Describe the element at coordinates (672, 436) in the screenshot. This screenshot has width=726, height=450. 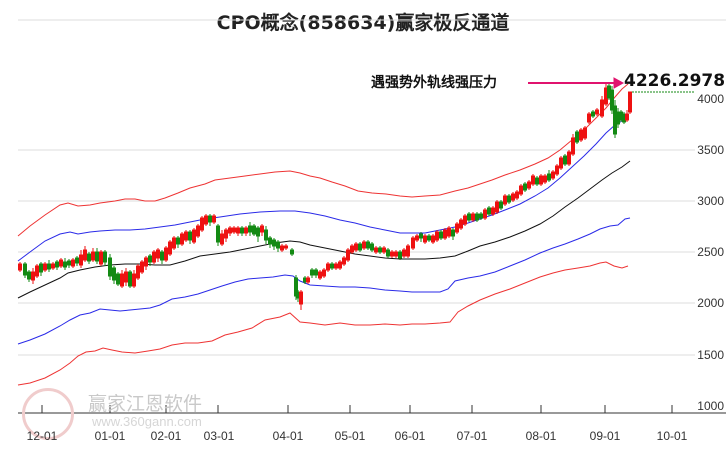
I see `x-tick-label: 10-01` at that location.